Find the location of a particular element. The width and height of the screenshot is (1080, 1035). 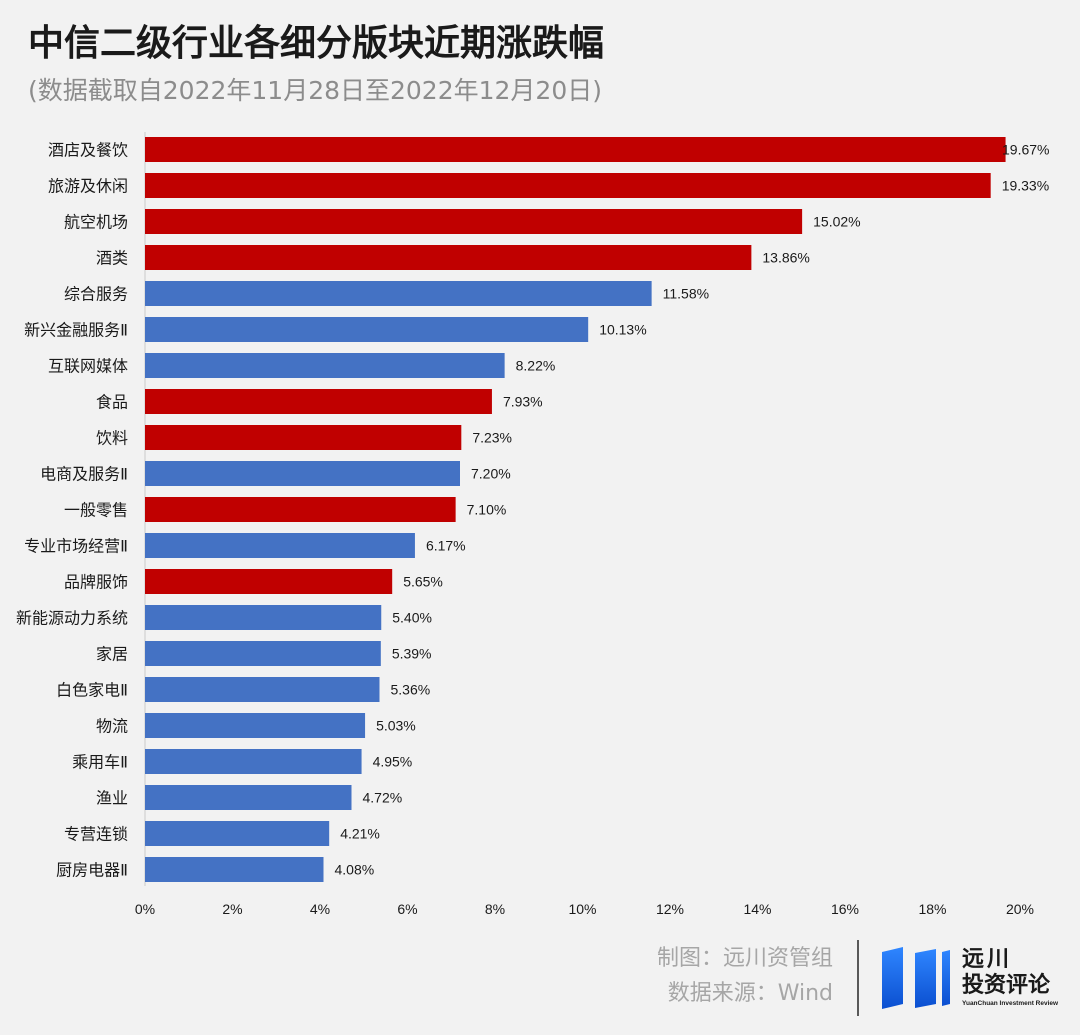

x-tick-labels-group: 0% 2% 4% 6% 8% 10% 12% 14% 16% 18% 20% is located at coordinates (584, 909).